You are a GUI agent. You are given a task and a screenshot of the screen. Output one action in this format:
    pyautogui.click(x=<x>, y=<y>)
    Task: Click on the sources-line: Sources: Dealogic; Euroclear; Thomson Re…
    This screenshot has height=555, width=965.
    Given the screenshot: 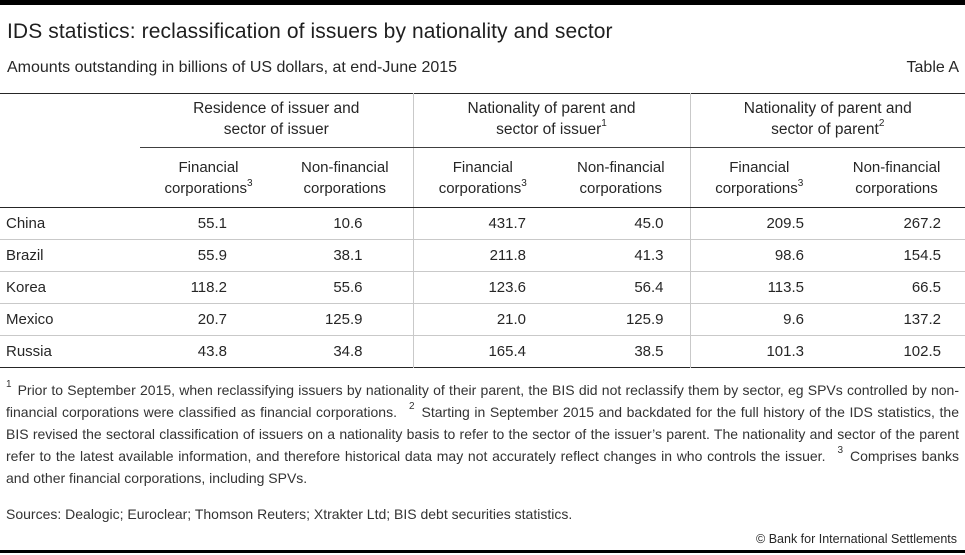 What is the action you would take?
    pyautogui.click(x=289, y=514)
    